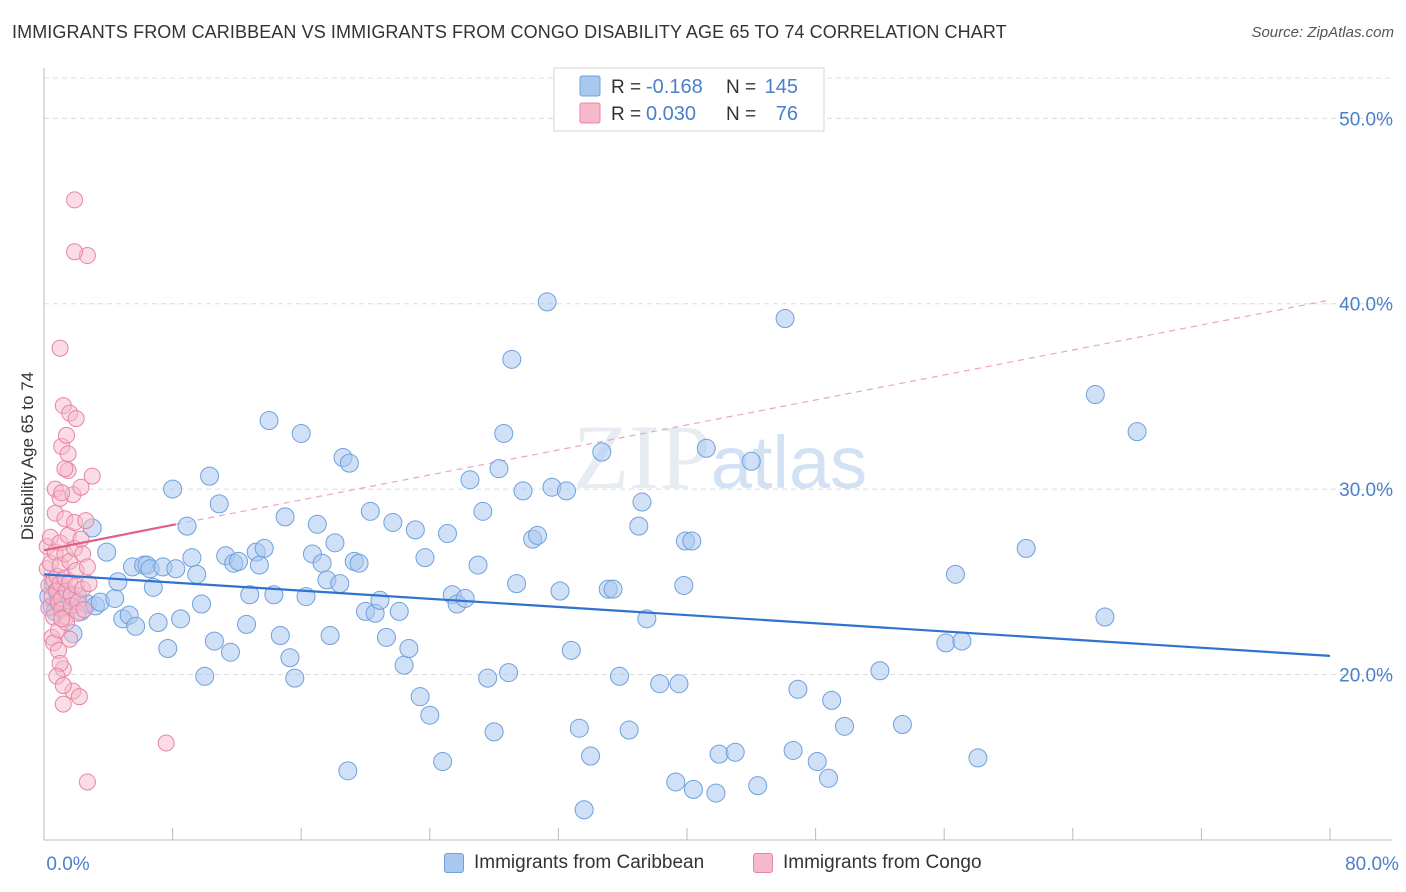  Describe the element at coordinates (574, 863) in the screenshot. I see `legend-item-caribbean: Immigrants from Caribbean` at that location.